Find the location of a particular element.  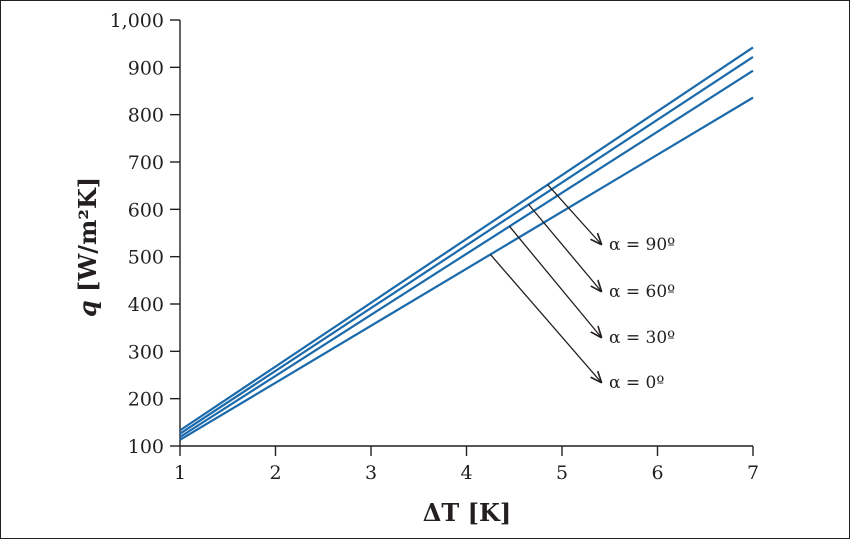

y-tick-label: 900 is located at coordinates (146, 68).